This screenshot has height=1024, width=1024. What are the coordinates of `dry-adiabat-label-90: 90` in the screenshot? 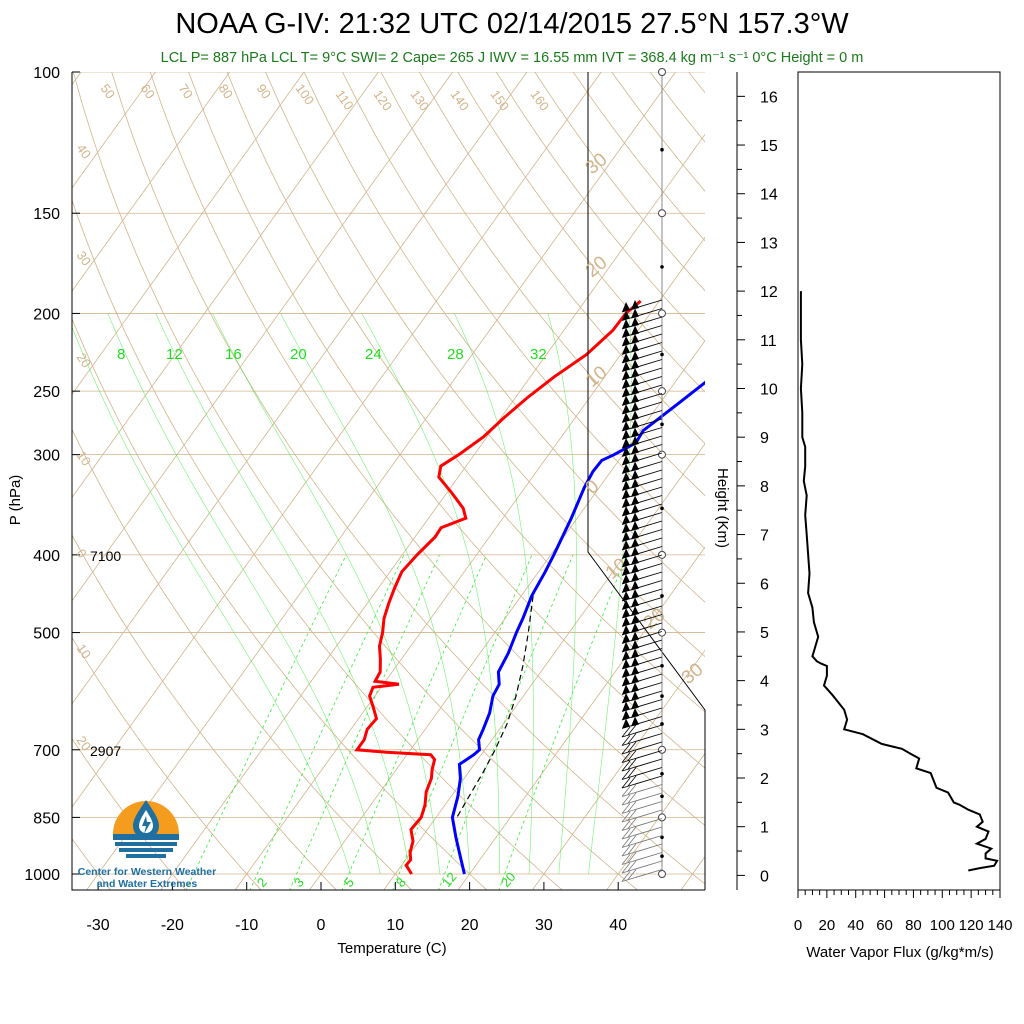 It's located at (264, 91).